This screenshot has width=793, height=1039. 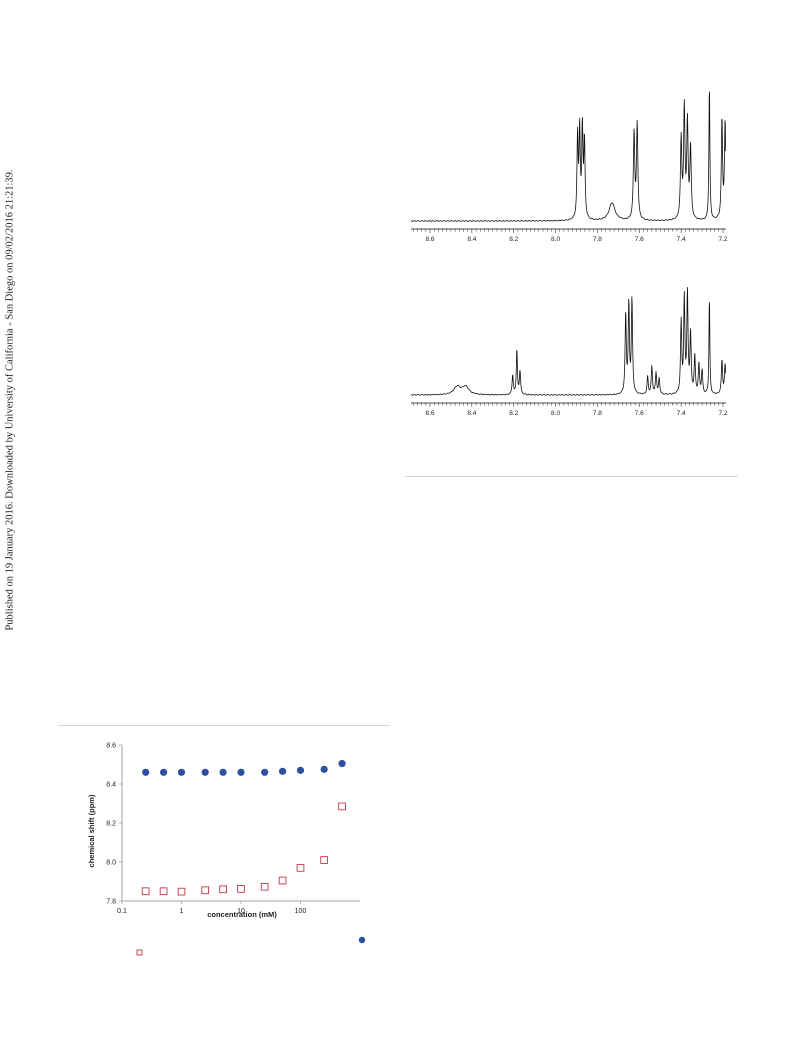 What do you see at coordinates (639, 239) in the screenshot?
I see `spectrum-top-tick-label: 7.6` at bounding box center [639, 239].